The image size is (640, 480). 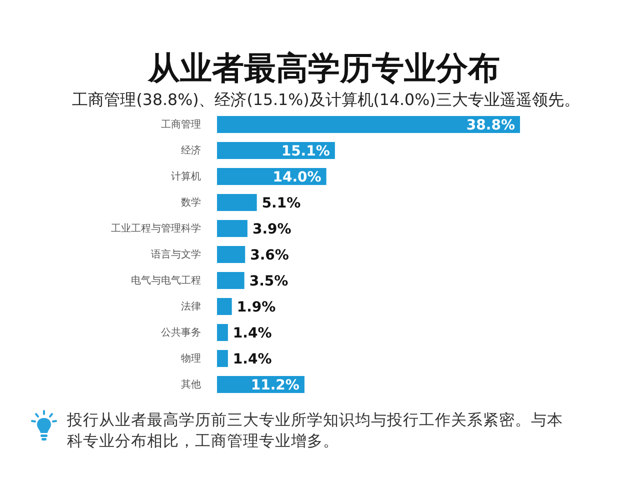 What do you see at coordinates (256, 307) in the screenshot?
I see `data-label: 1.9%` at bounding box center [256, 307].